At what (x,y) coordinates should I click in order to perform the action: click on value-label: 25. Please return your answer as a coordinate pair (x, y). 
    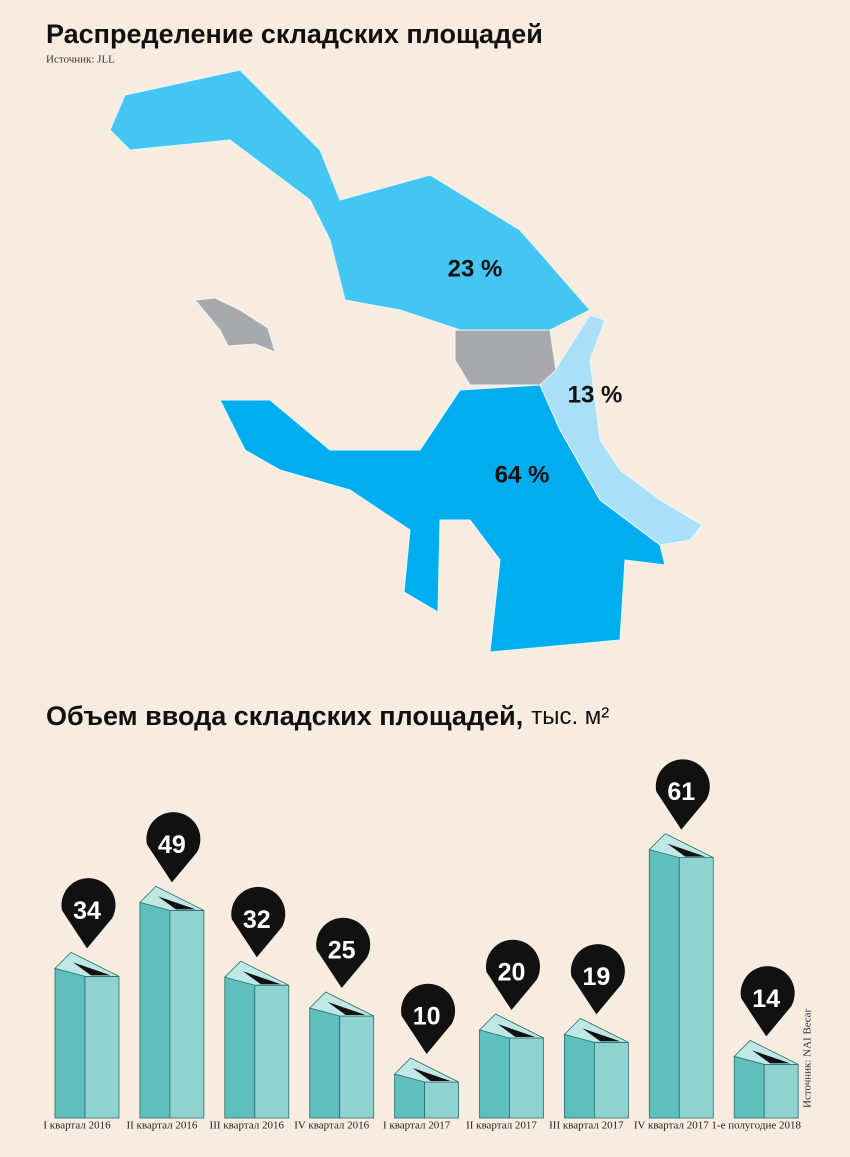
    Looking at the image, I should click on (342, 951).